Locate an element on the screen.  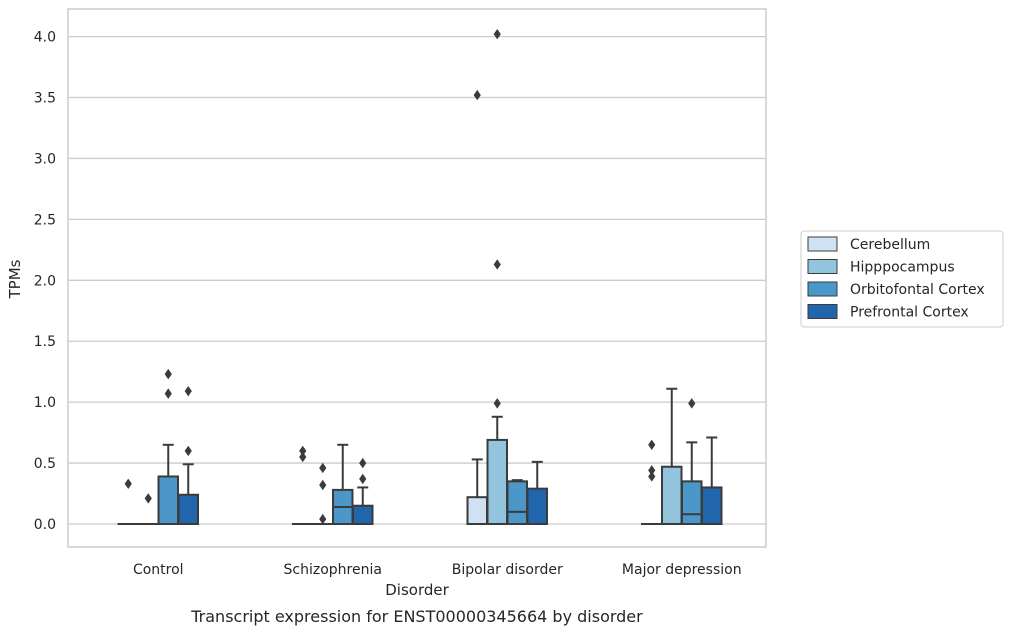
y-tick-label: 1.0 is located at coordinates (45, 403).